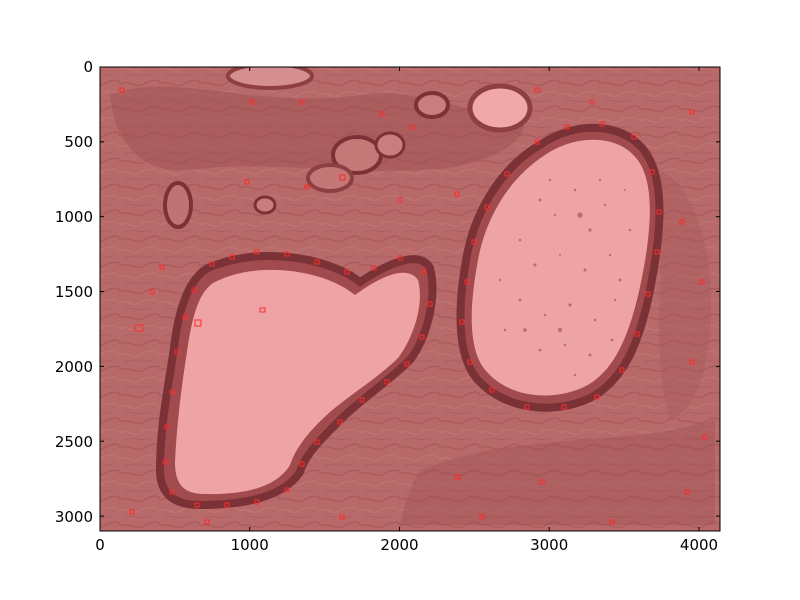 The image size is (800, 600). What do you see at coordinates (387, 442) in the screenshot?
I see `y-tick-2500: 2500` at bounding box center [387, 442].